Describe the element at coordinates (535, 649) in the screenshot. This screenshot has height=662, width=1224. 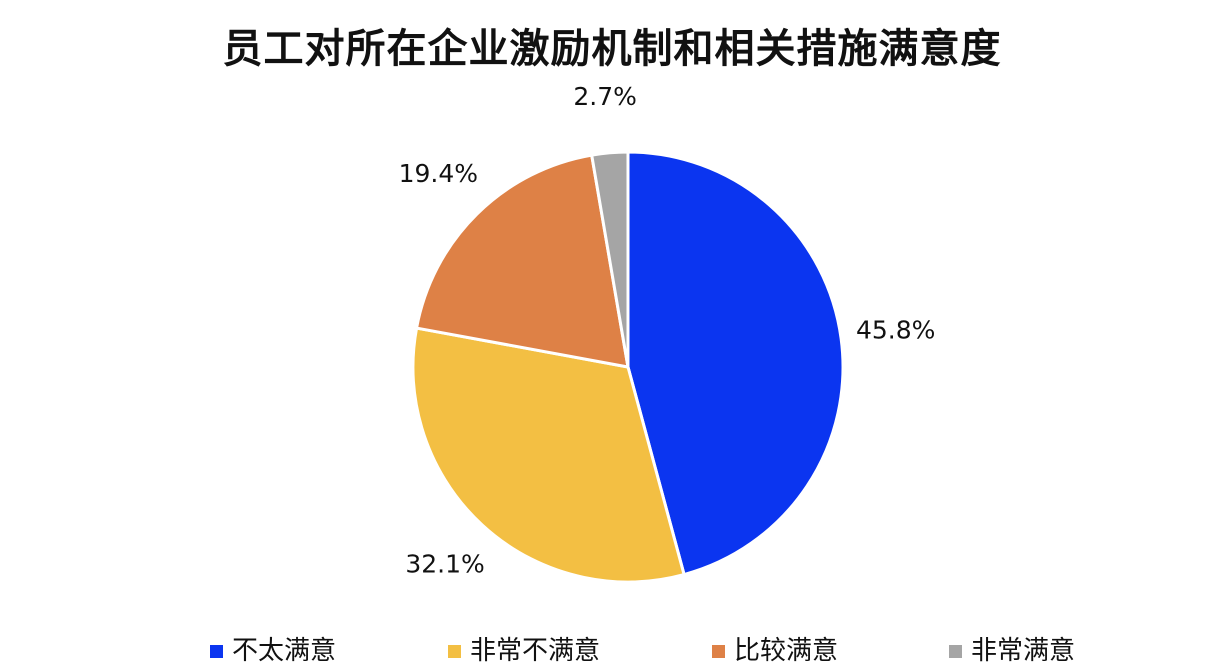
I see `legend-label: 非常不满意` at that location.